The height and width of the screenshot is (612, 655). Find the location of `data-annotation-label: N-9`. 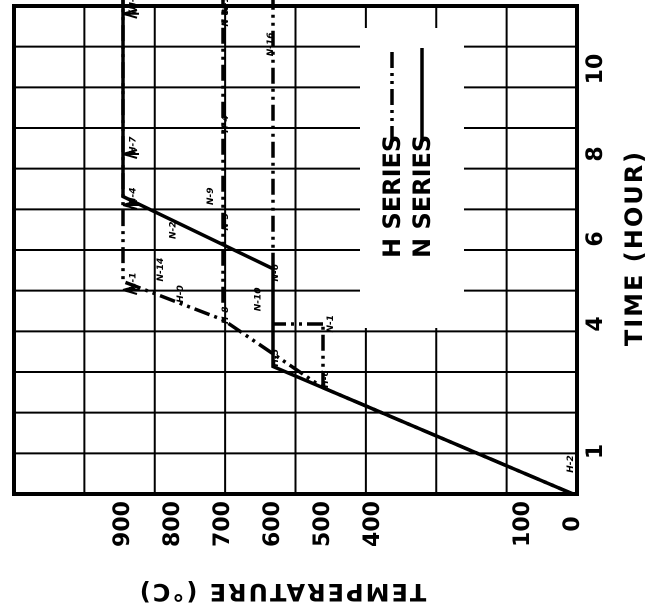

data-annotation-label: N-9 is located at coordinates (211, 196).